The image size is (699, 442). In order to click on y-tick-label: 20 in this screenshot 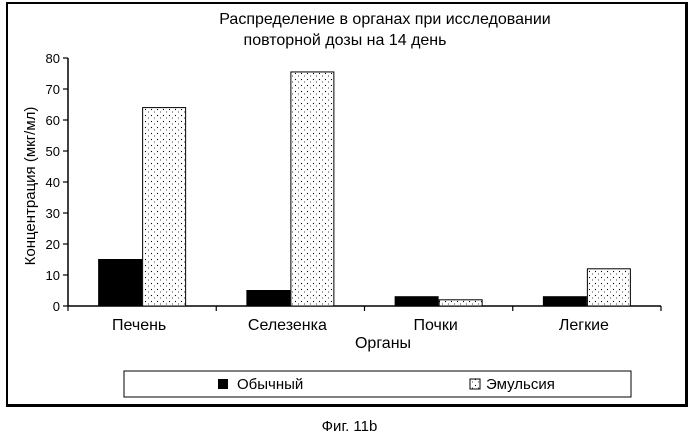, I will do `click(53, 244)`.